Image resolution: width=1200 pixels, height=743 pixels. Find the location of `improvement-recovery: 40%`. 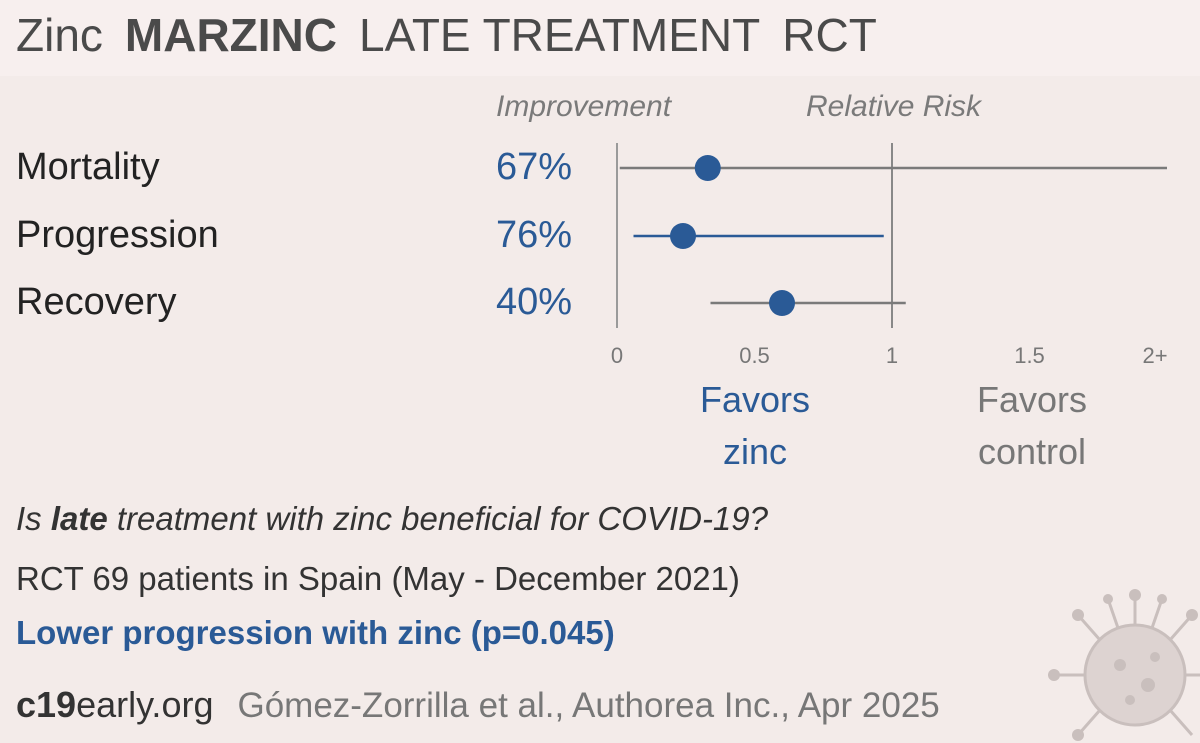

improvement-recovery: 40% is located at coordinates (533, 302).